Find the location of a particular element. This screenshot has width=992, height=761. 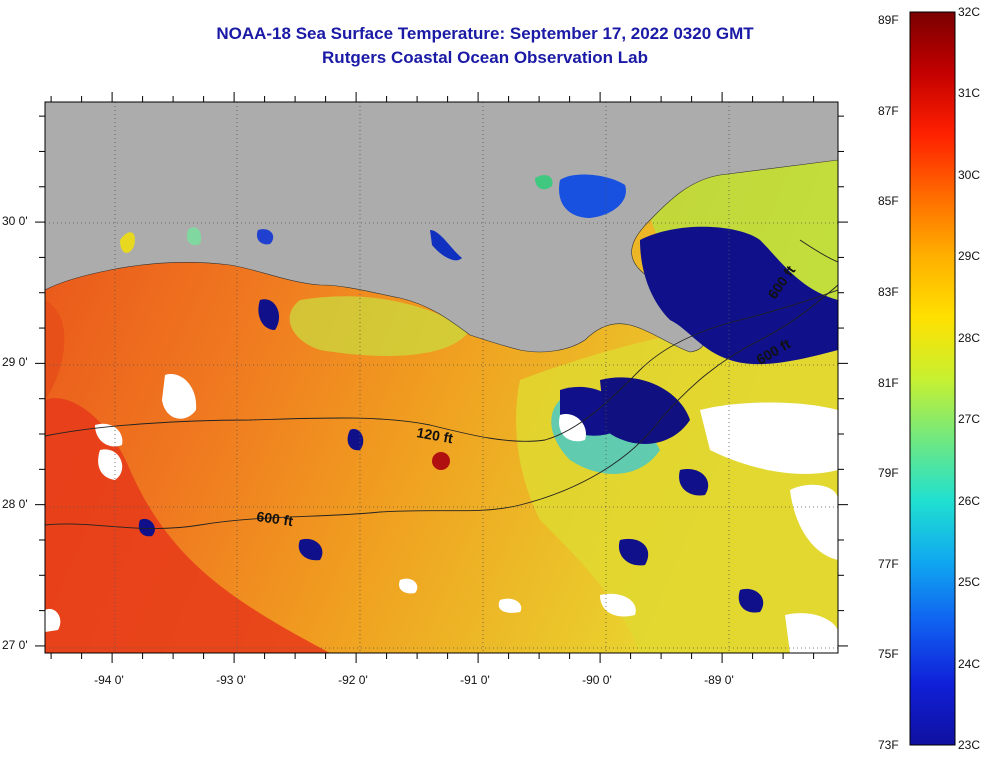

colorbar-celsius-label: 29C is located at coordinates (969, 256).